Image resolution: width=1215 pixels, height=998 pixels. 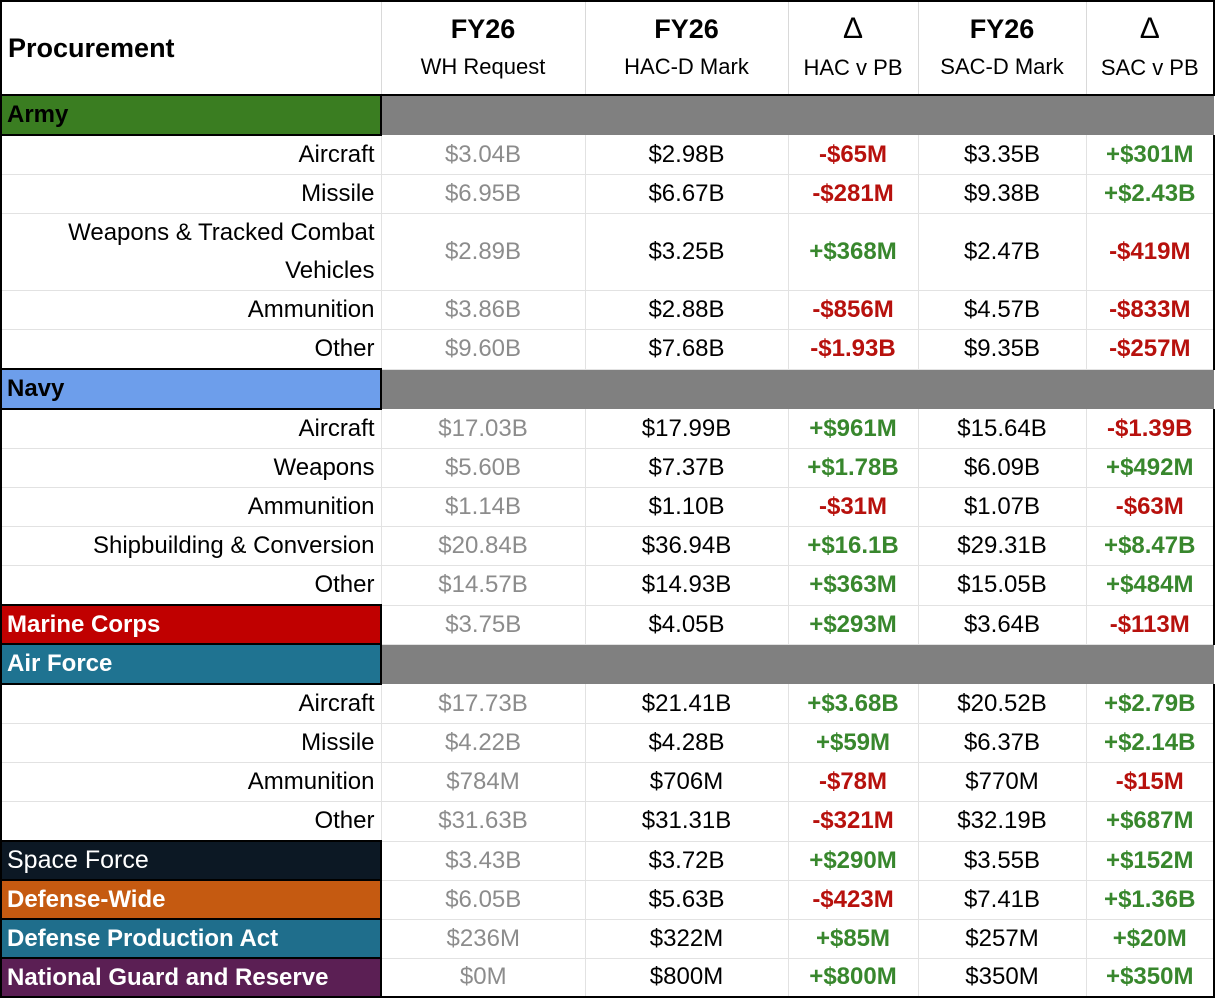 What do you see at coordinates (852, 155) in the screenshot?
I see `hac-delta-value: -$65M` at bounding box center [852, 155].